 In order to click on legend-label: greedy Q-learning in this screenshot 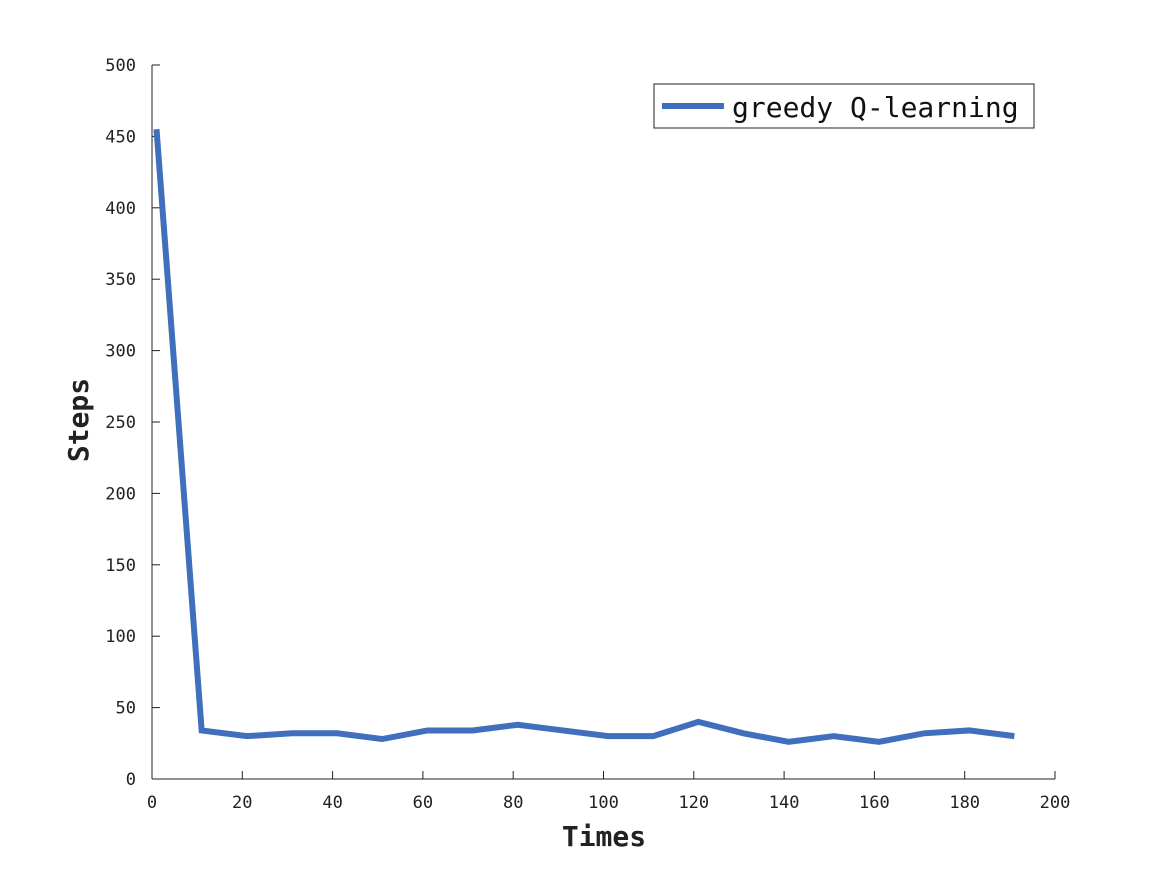, I will do `click(875, 107)`.